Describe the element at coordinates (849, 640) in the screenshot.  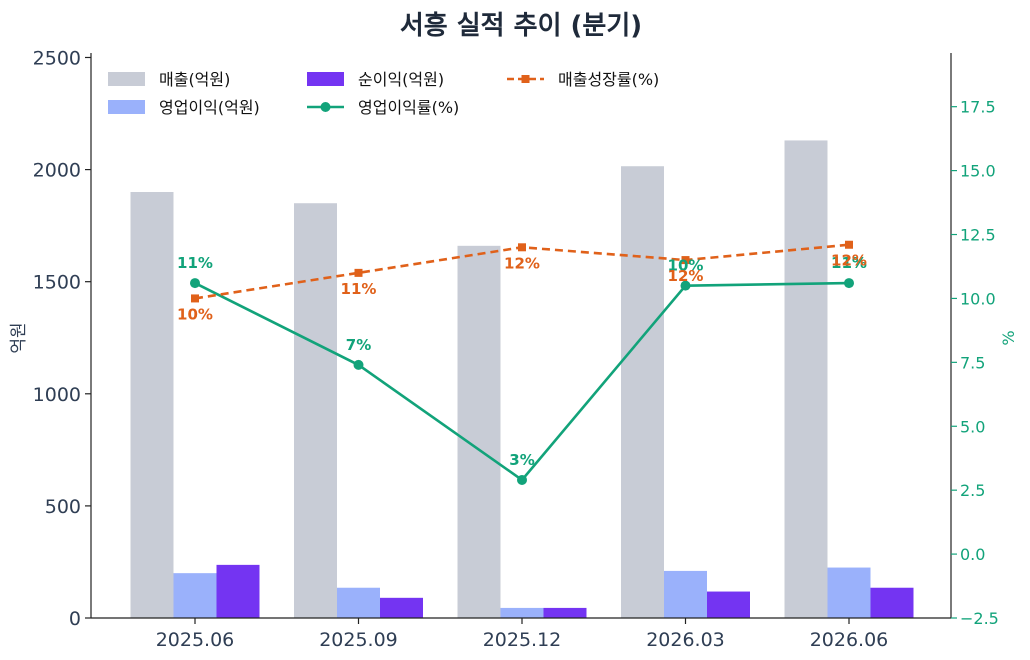
I see `x-tick-label-5: 2026.06` at that location.